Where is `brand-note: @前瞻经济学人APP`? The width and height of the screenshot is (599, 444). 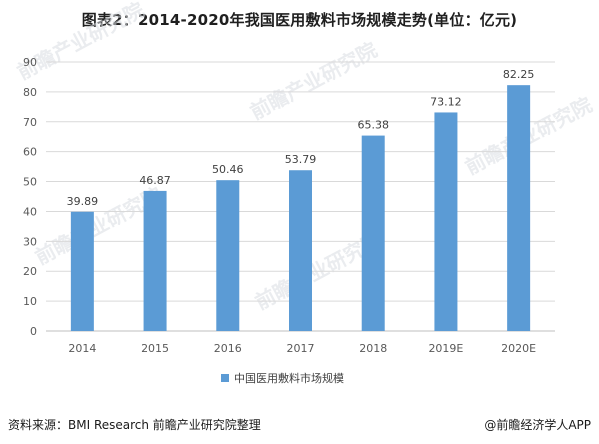
brand-note: @前瞻经济学人APP is located at coordinates (537, 425).